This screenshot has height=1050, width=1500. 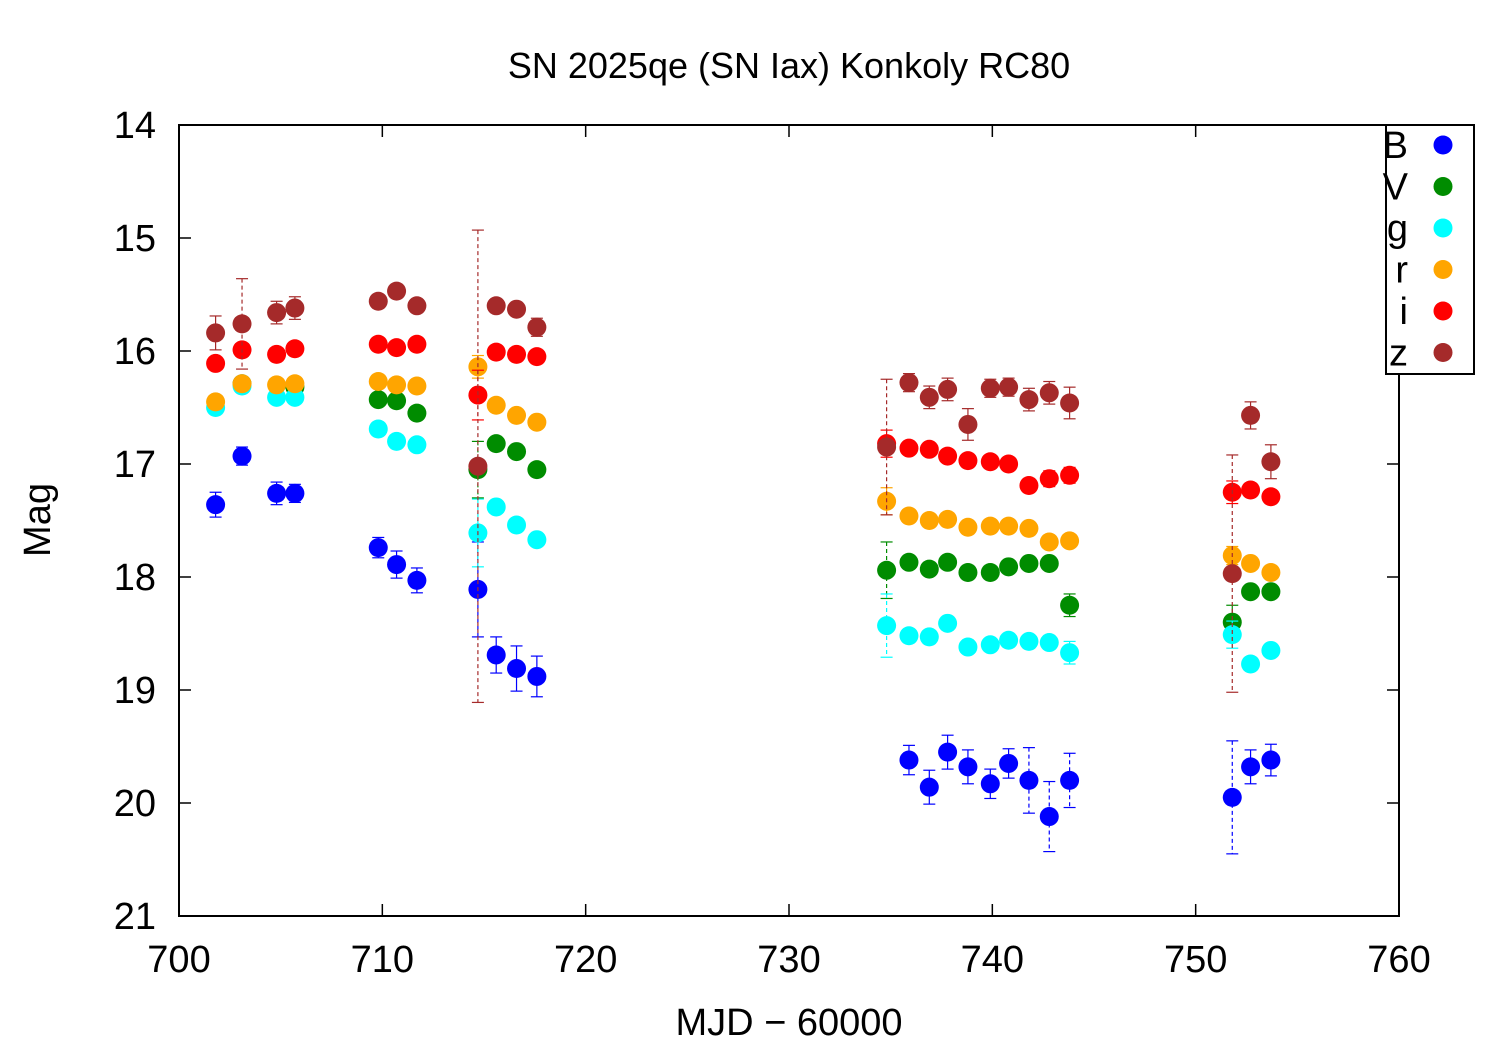 I want to click on x-tick-label: 700, so click(x=178, y=960).